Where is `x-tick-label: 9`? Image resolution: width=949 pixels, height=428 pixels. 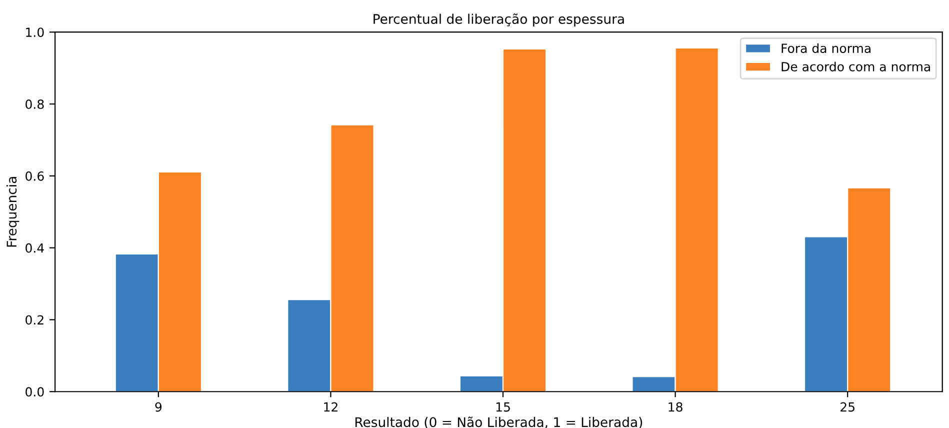
x-tick-label: 9 is located at coordinates (158, 407).